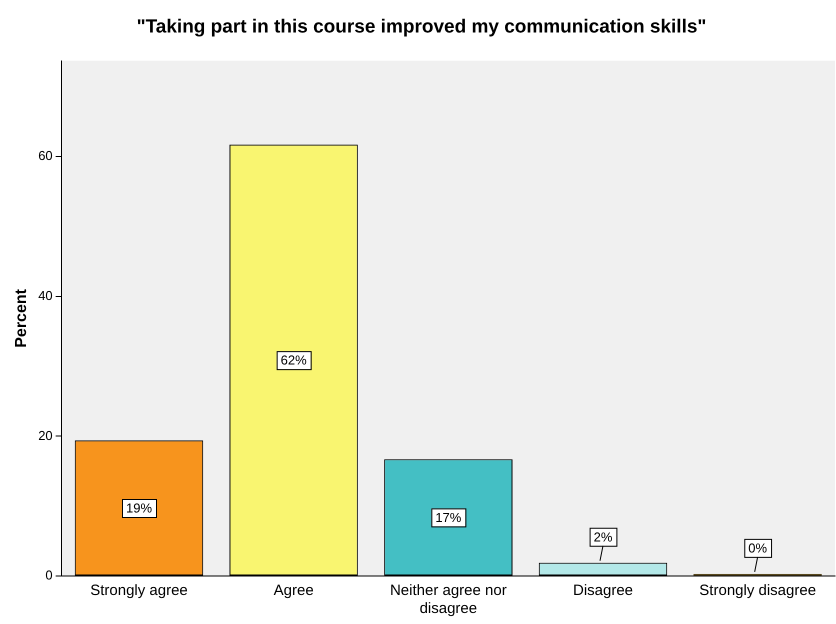 This screenshot has height=624, width=836. Describe the element at coordinates (45, 295) in the screenshot. I see `y-tick-label: 40` at that location.